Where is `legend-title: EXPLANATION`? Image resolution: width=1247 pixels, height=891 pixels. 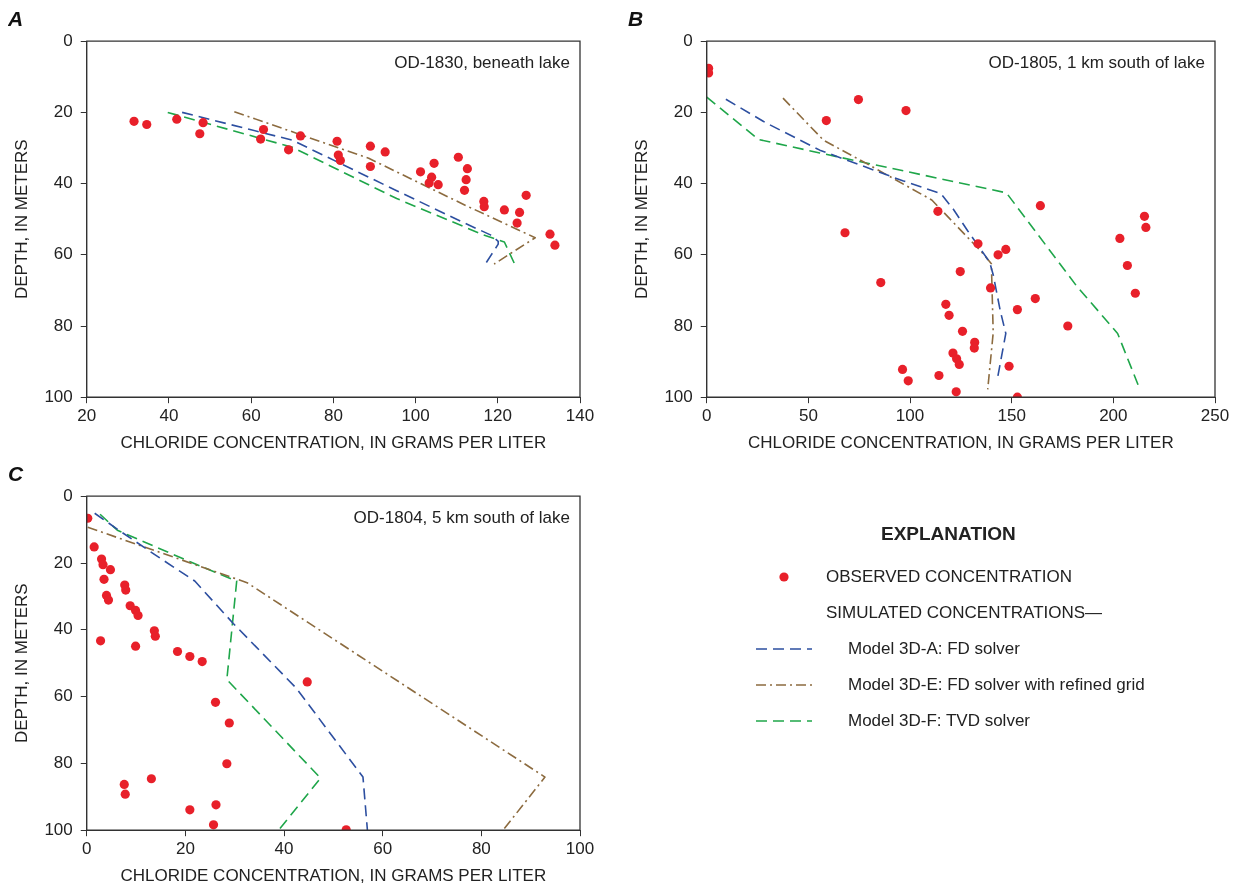 legend-title: EXPLANATION is located at coordinates (949, 534).